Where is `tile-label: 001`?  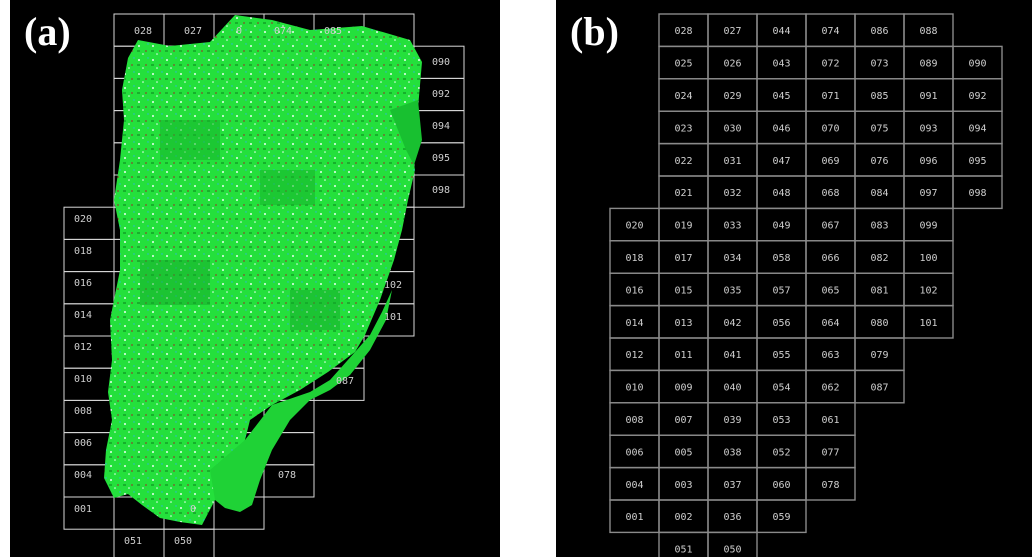
tile-label: 001 is located at coordinates (634, 517).